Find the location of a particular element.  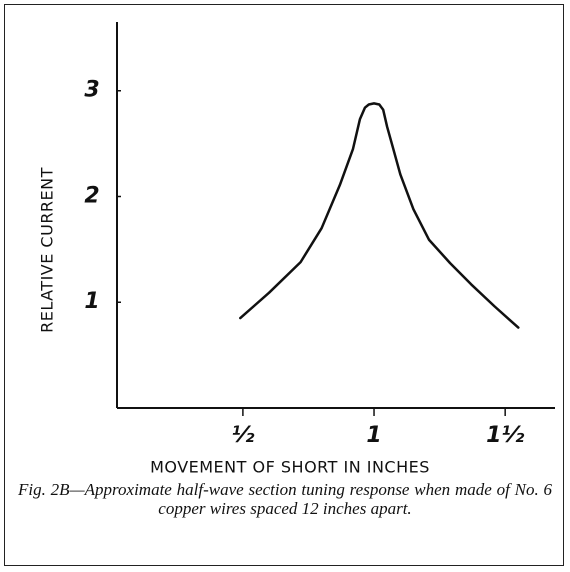

y-tick-label: 1 is located at coordinates (91, 301).